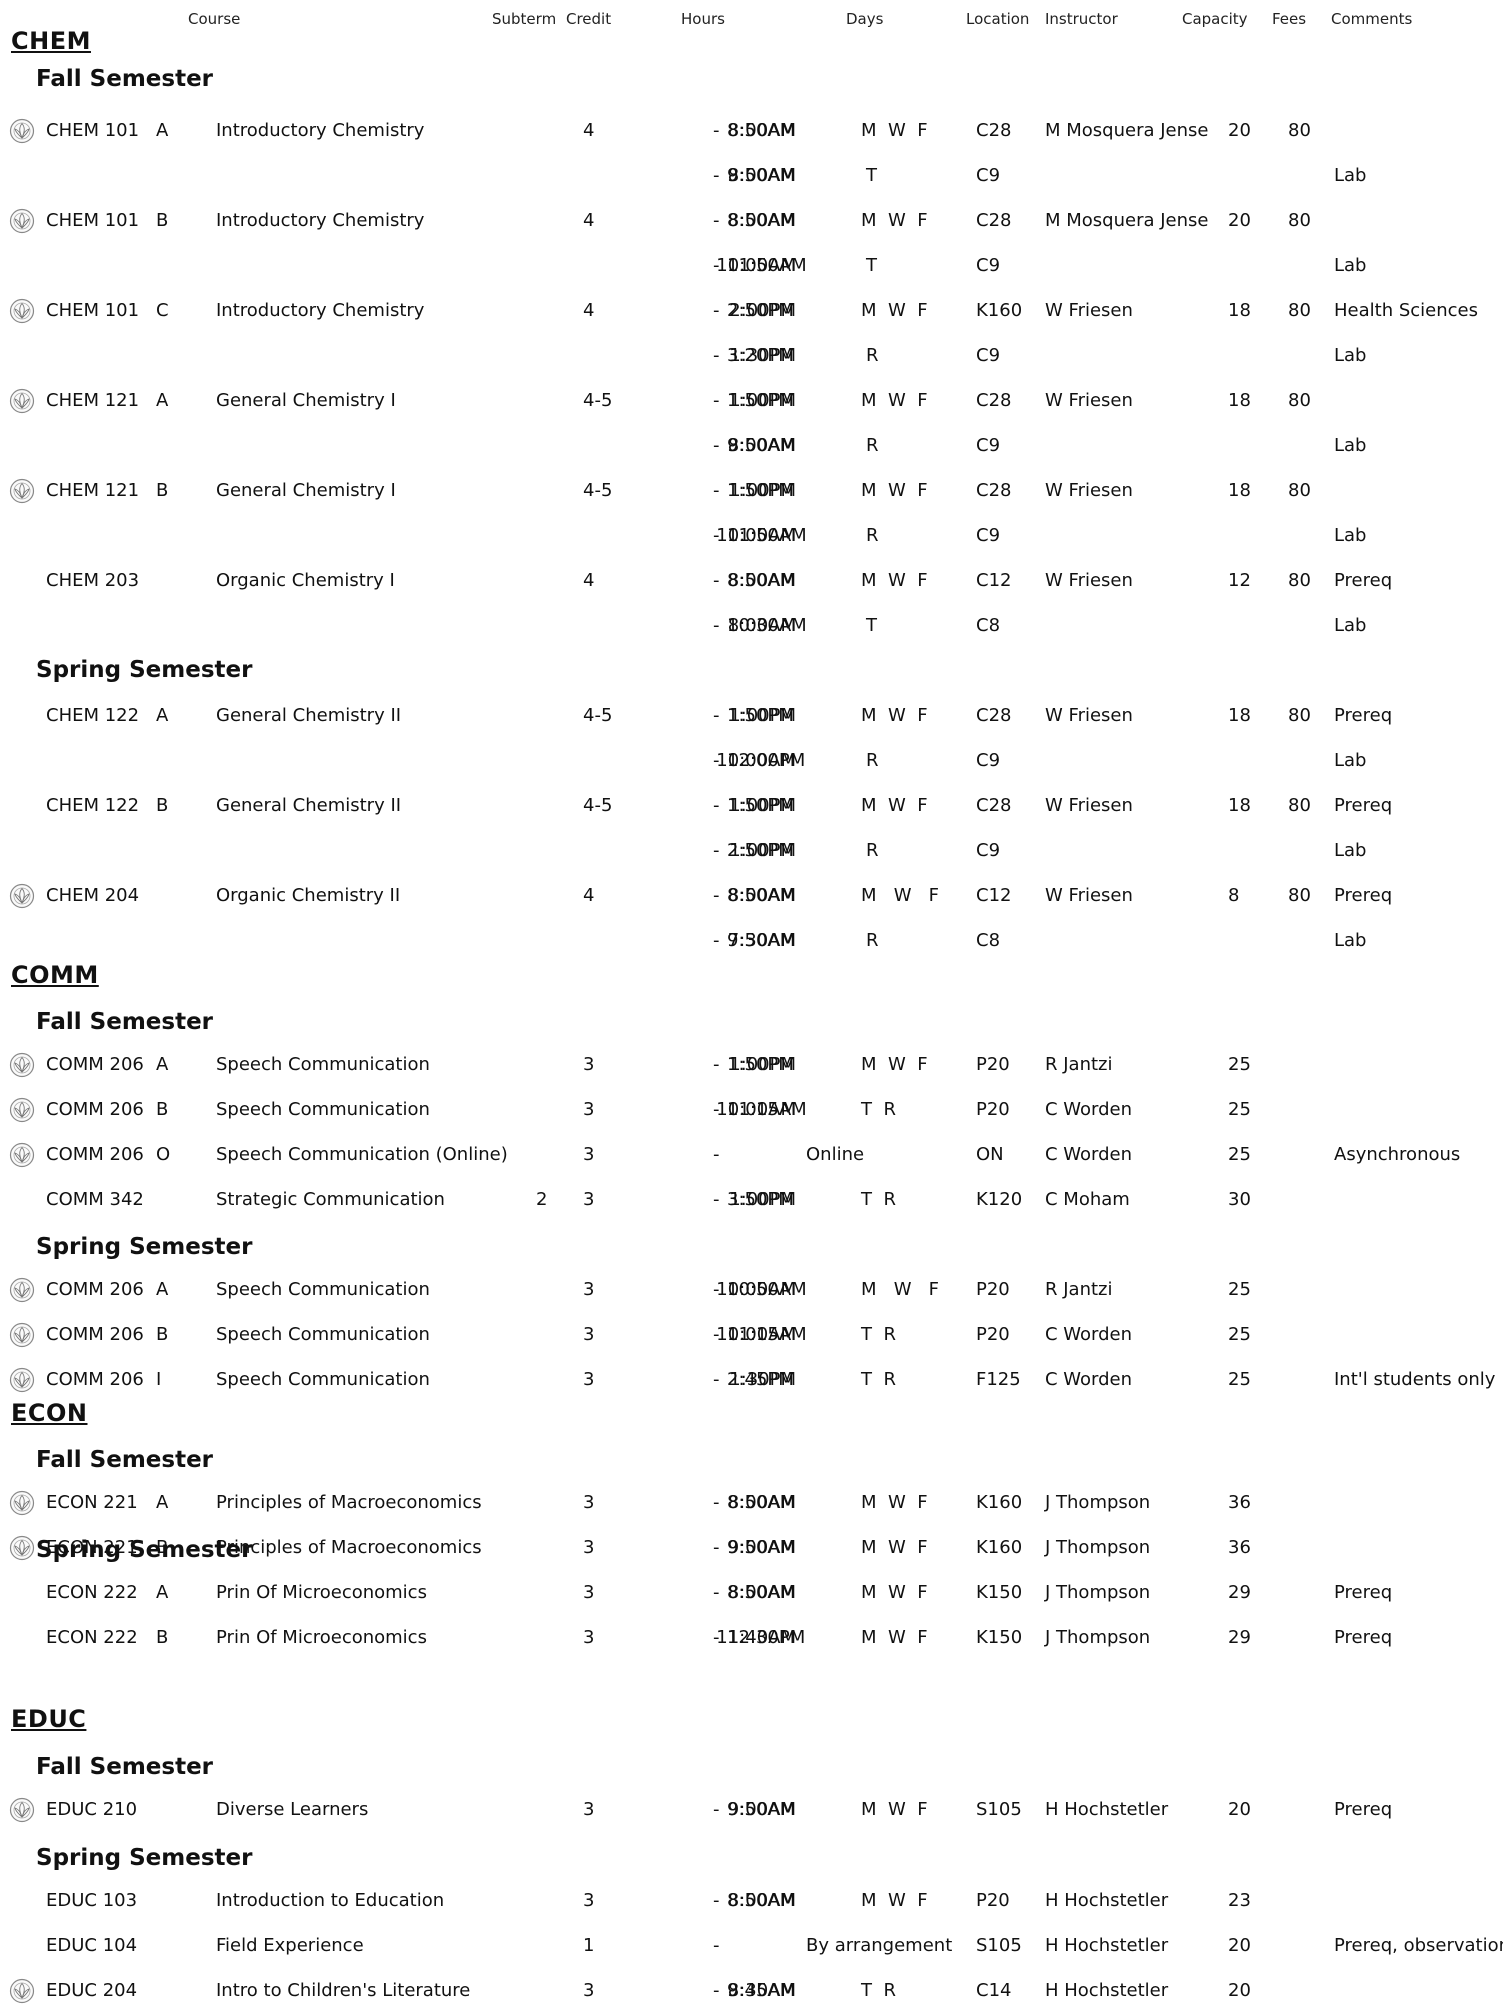  I want to click on meeting-days: T, so click(871, 625).